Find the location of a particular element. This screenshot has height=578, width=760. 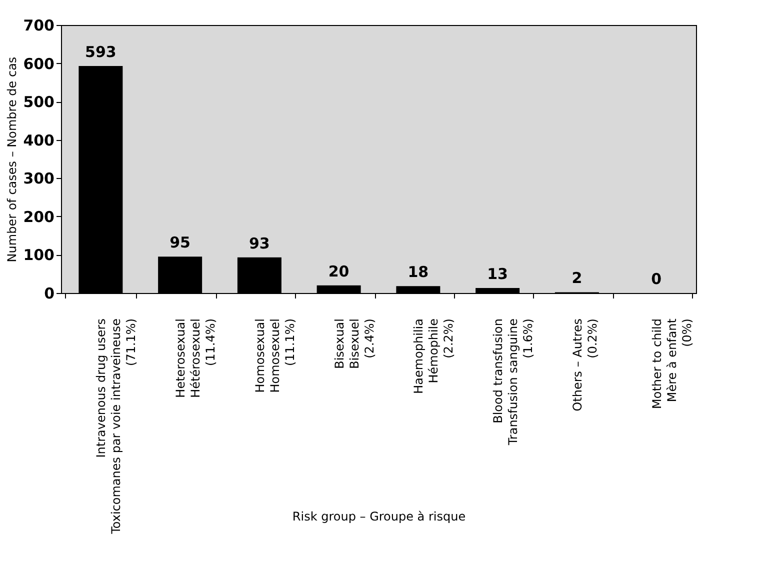

x-tick-label: Intravenous drug users Toxicomanes par voie intraveineuse (71.1%) is located at coordinates (116, 426).